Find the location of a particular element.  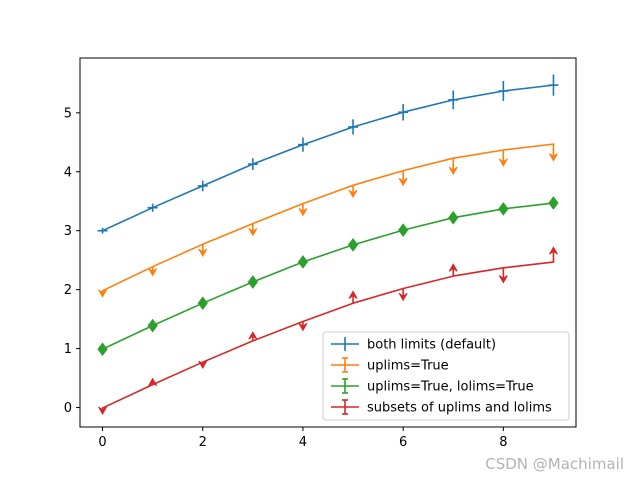

legend-entry: subsets of uplims and lolims is located at coordinates (441, 407).